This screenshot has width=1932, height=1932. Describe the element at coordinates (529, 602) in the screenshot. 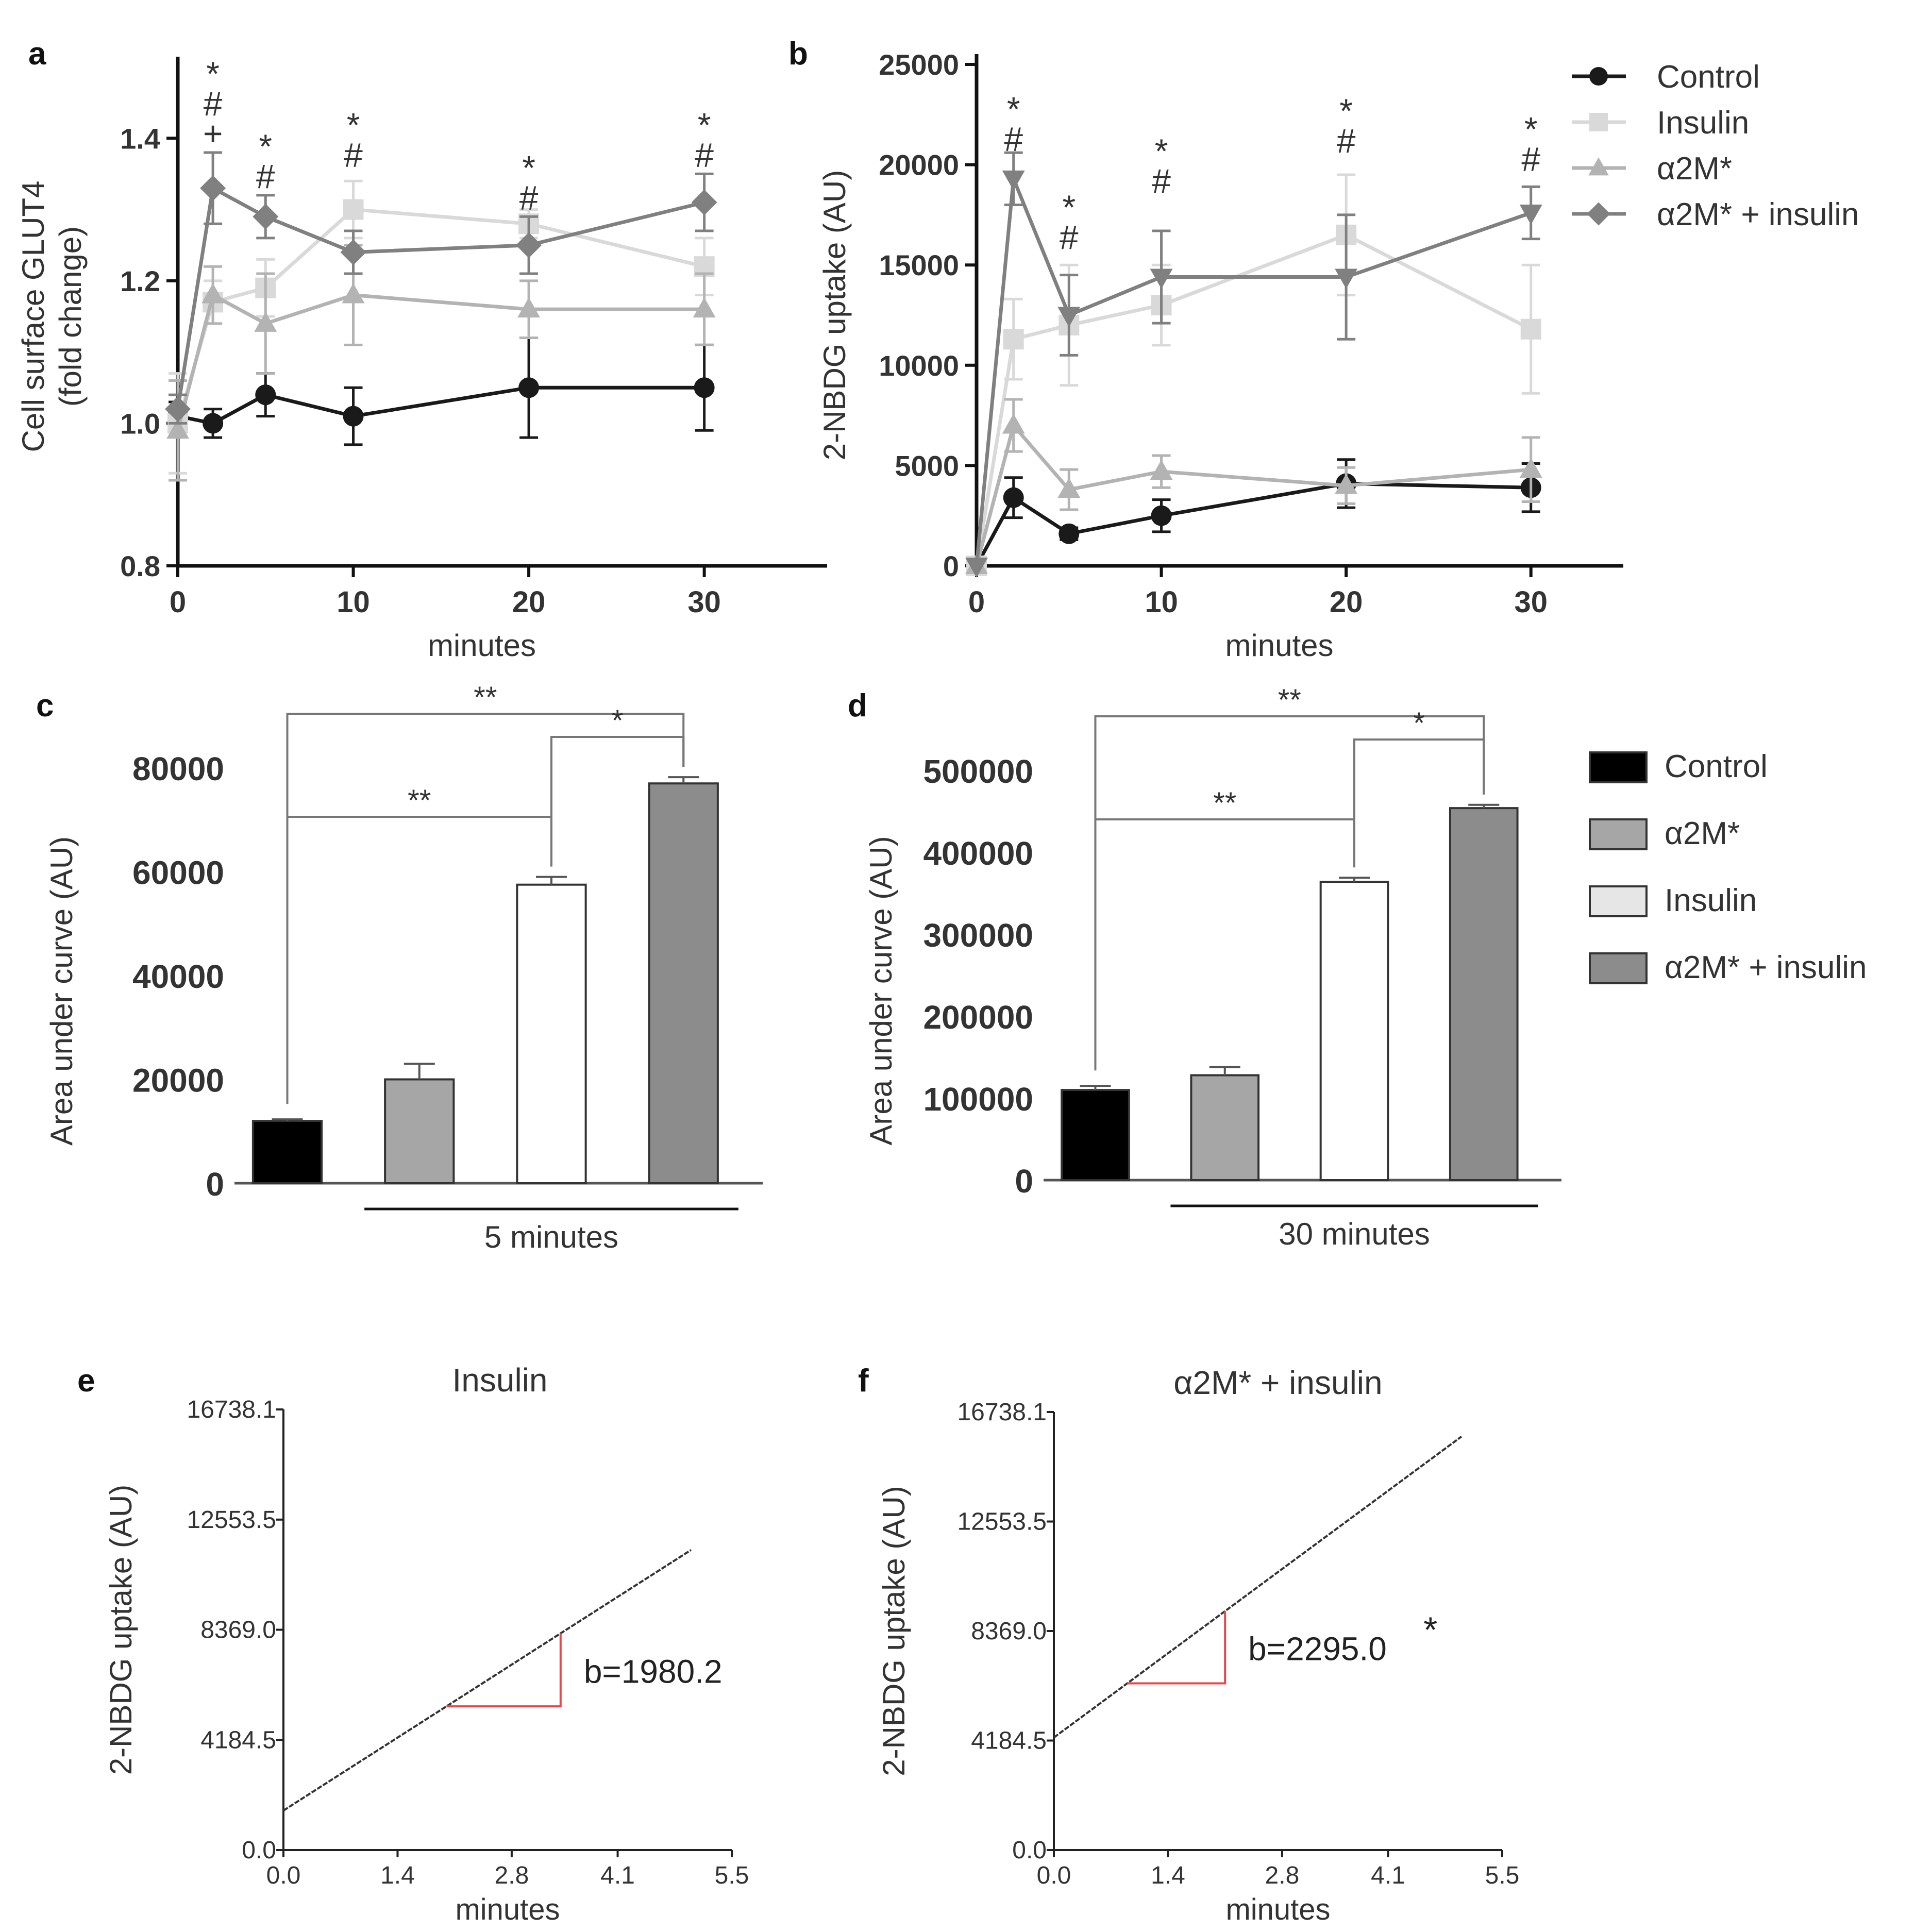

I see `x-tick-label: 20` at that location.